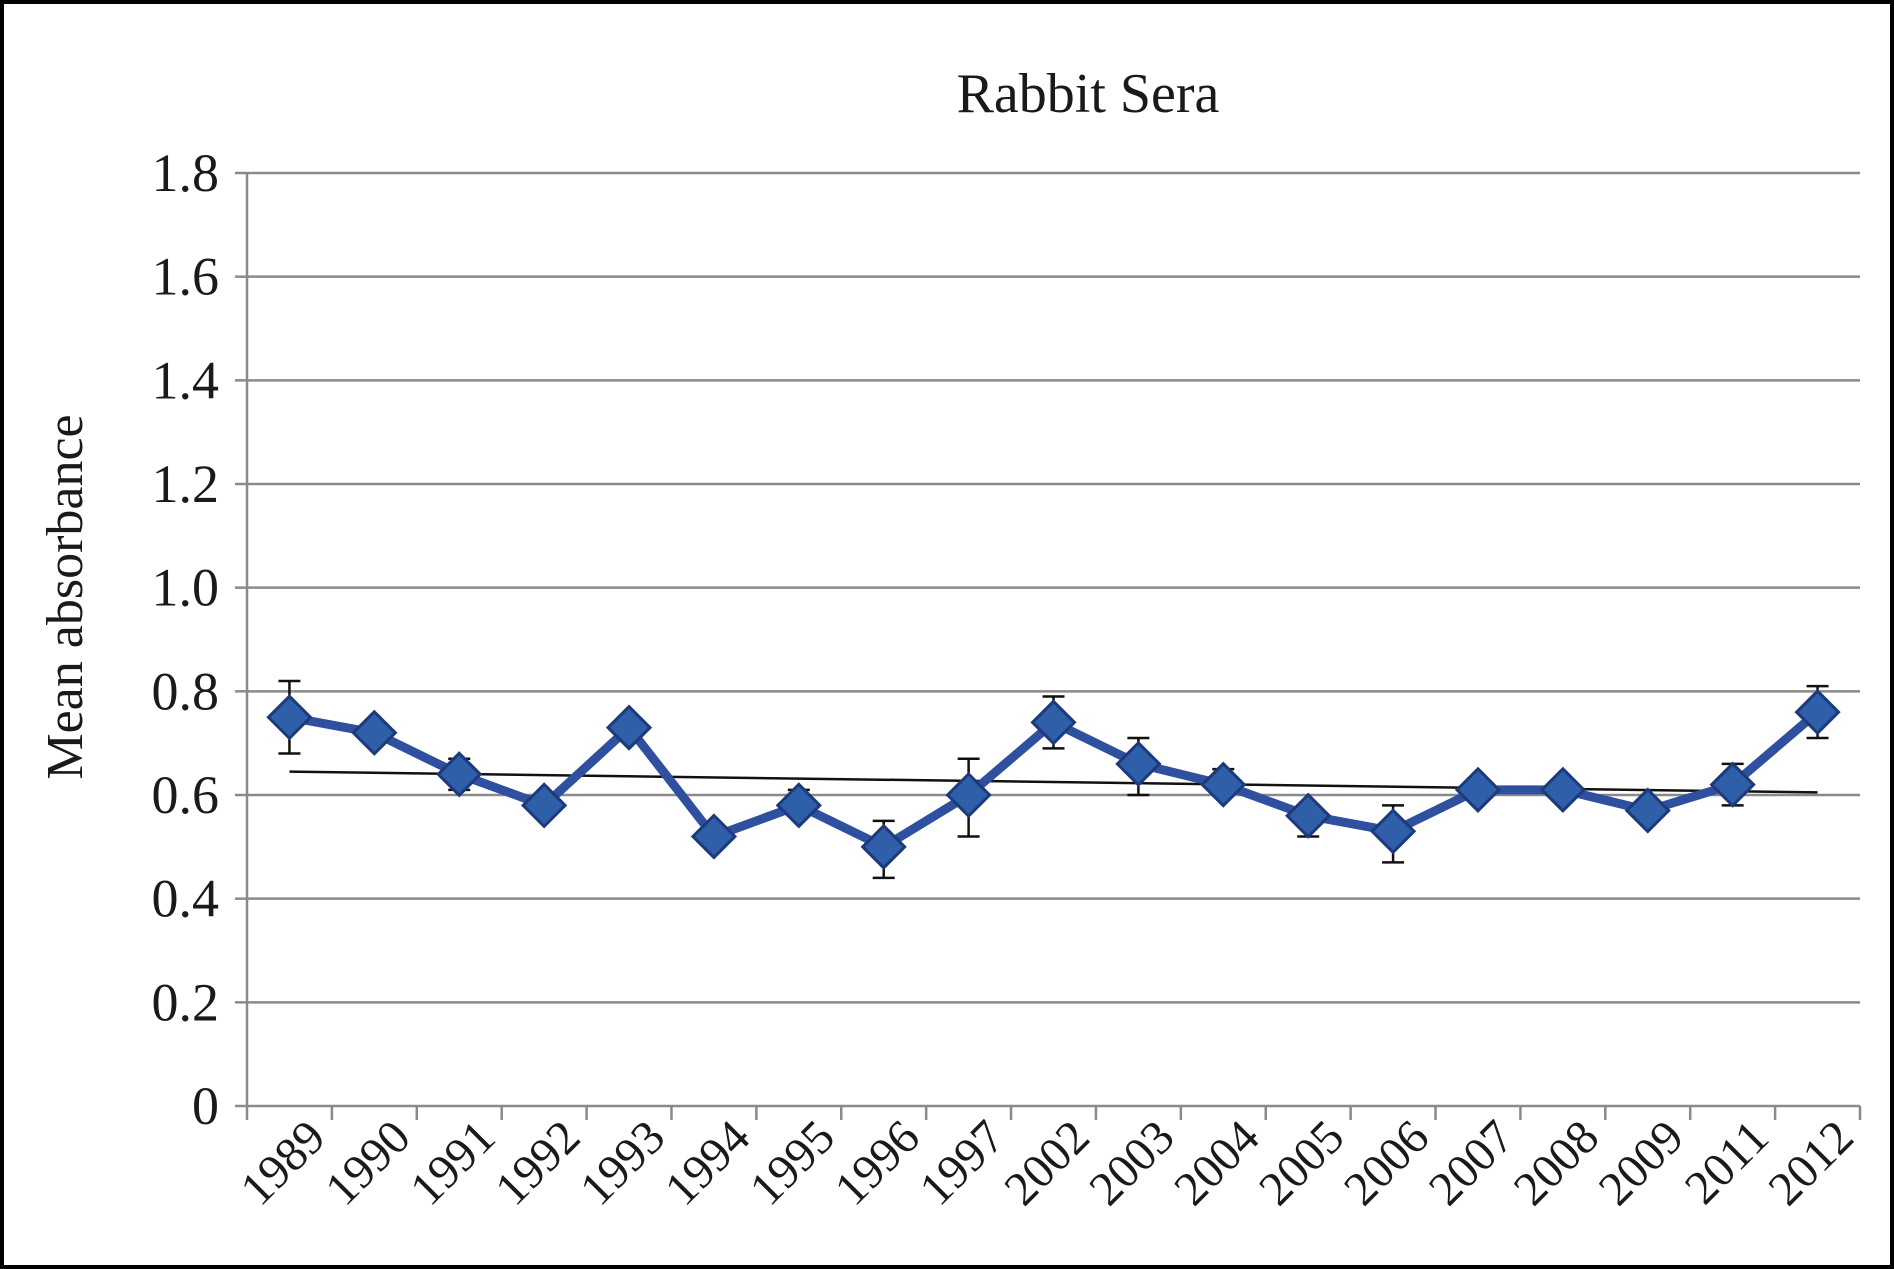 This screenshot has height=1269, width=1894. Describe the element at coordinates (1641, 1162) in the screenshot. I see `x-tick-label-2009: 2009` at that location.